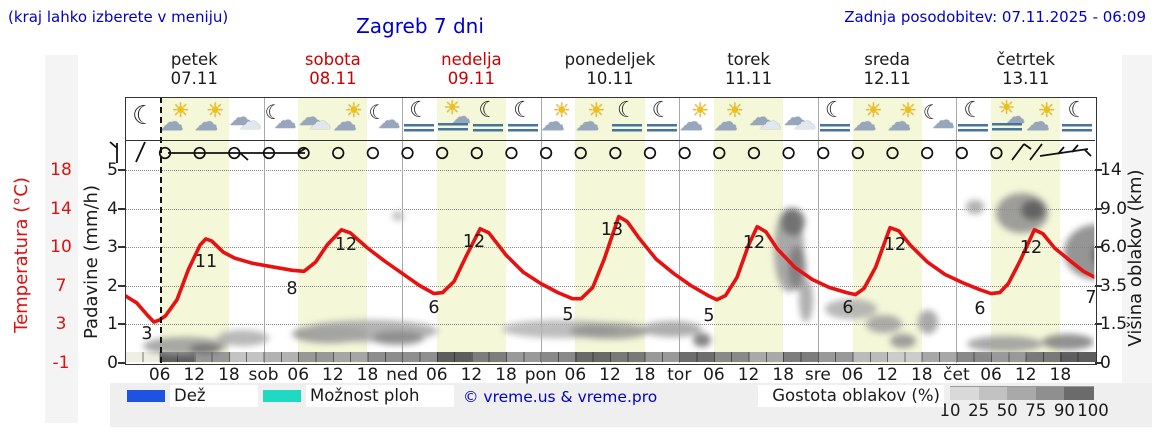 The image size is (1152, 443). What do you see at coordinates (560, 397) in the screenshot?
I see `copyright-link: © vreme.us & vreme.pro` at bounding box center [560, 397].